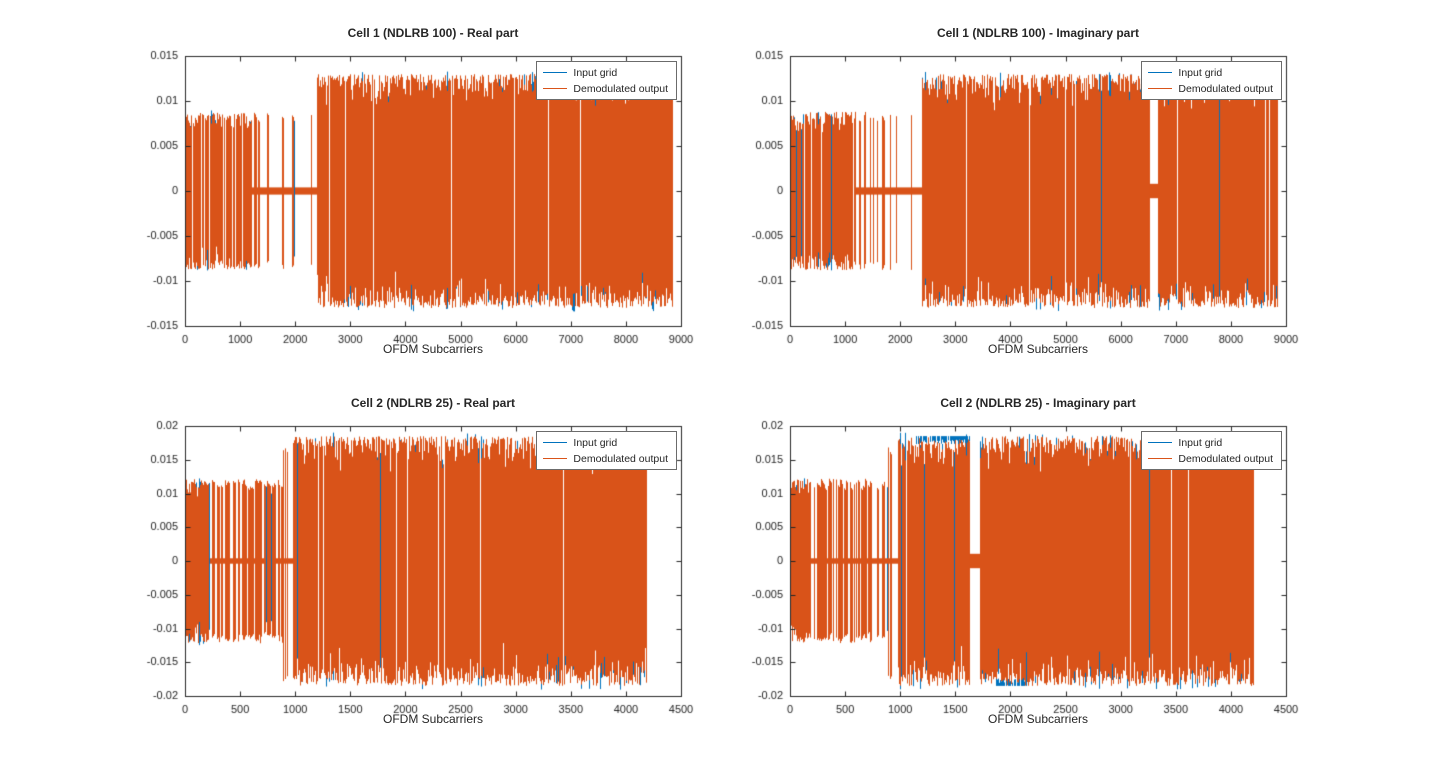 This screenshot has width=1440, height=781. I want to click on plot-title: Cell 1 (NDLRB 100) - Real part, so click(433, 33).